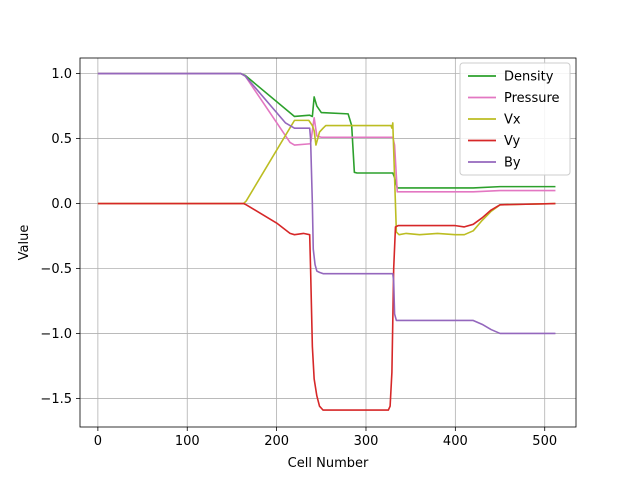 Image resolution: width=640 pixels, height=480 pixels. What do you see at coordinates (455, 441) in the screenshot?
I see `x-tick-label: 400` at bounding box center [455, 441].